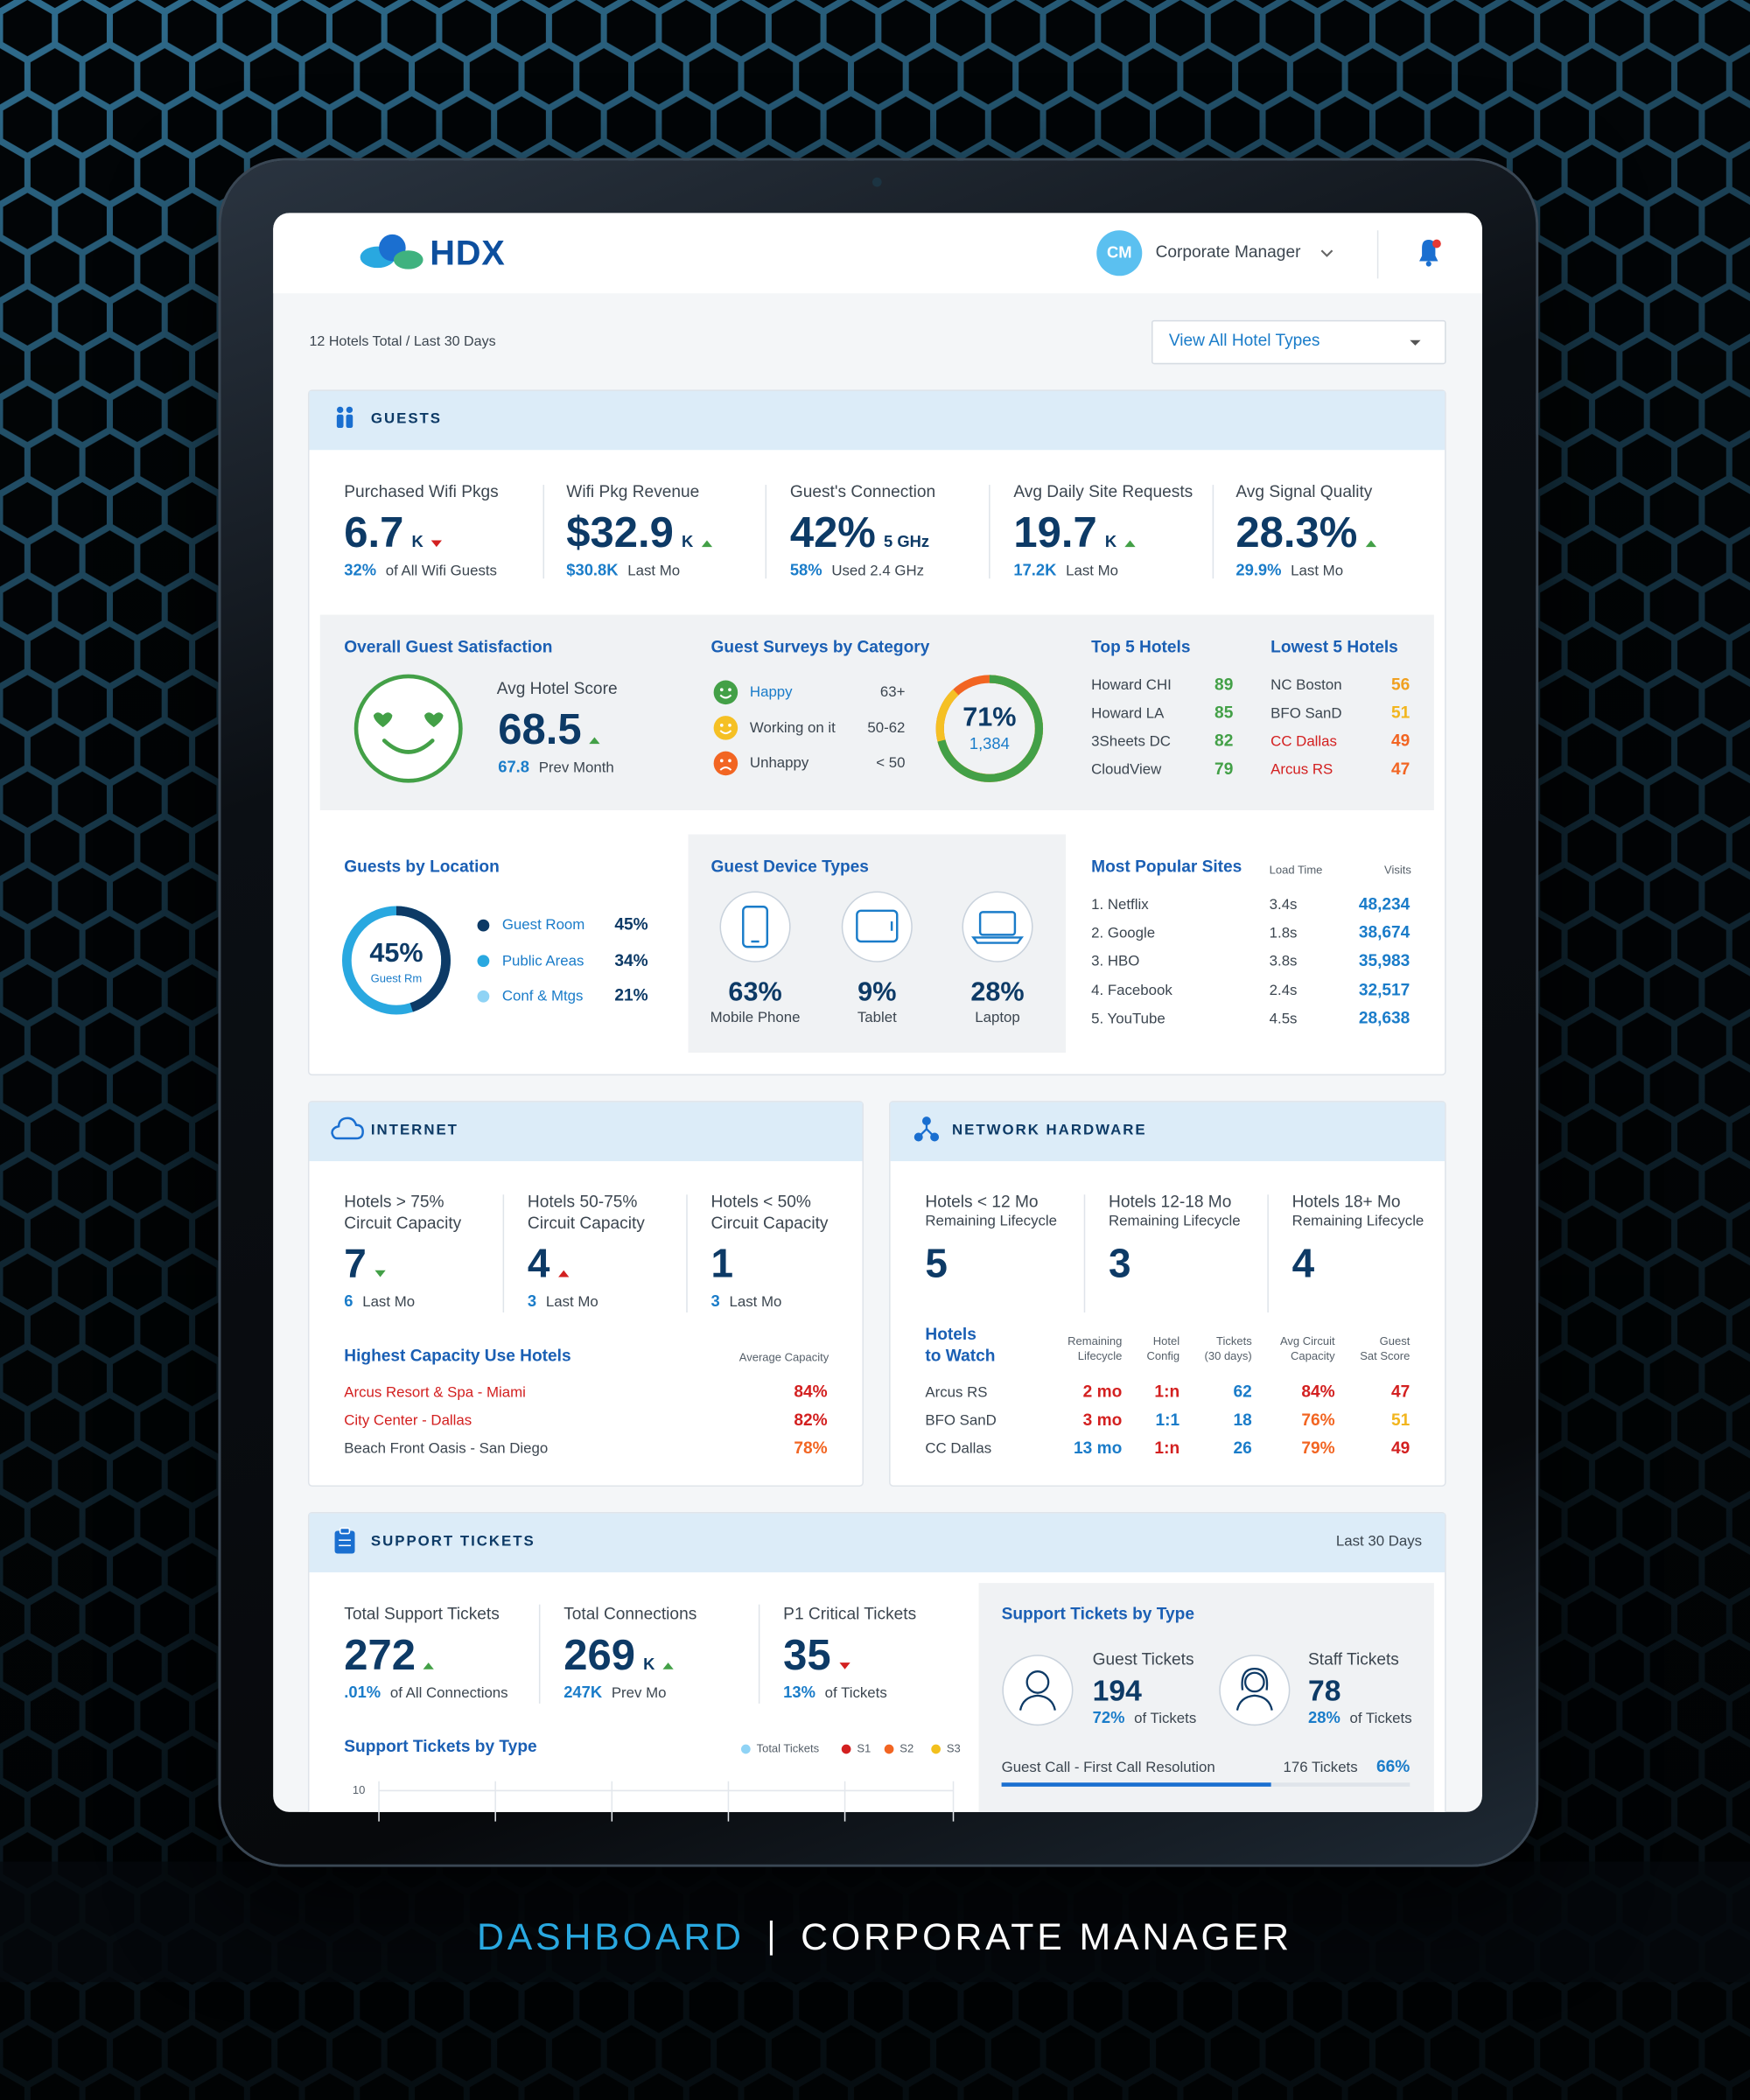 The height and width of the screenshot is (2100, 1750). I want to click on resolution-tickets: 176 Tickets, so click(1320, 1768).